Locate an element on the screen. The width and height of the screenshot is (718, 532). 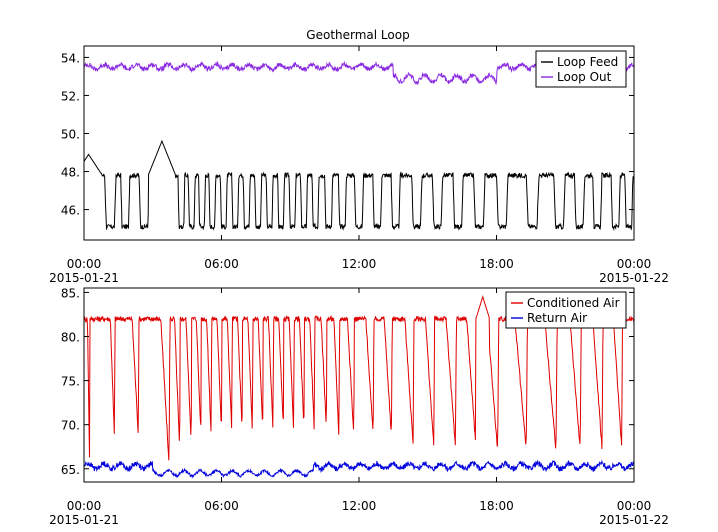
y-tick-label: 50. is located at coordinates (70, 134).